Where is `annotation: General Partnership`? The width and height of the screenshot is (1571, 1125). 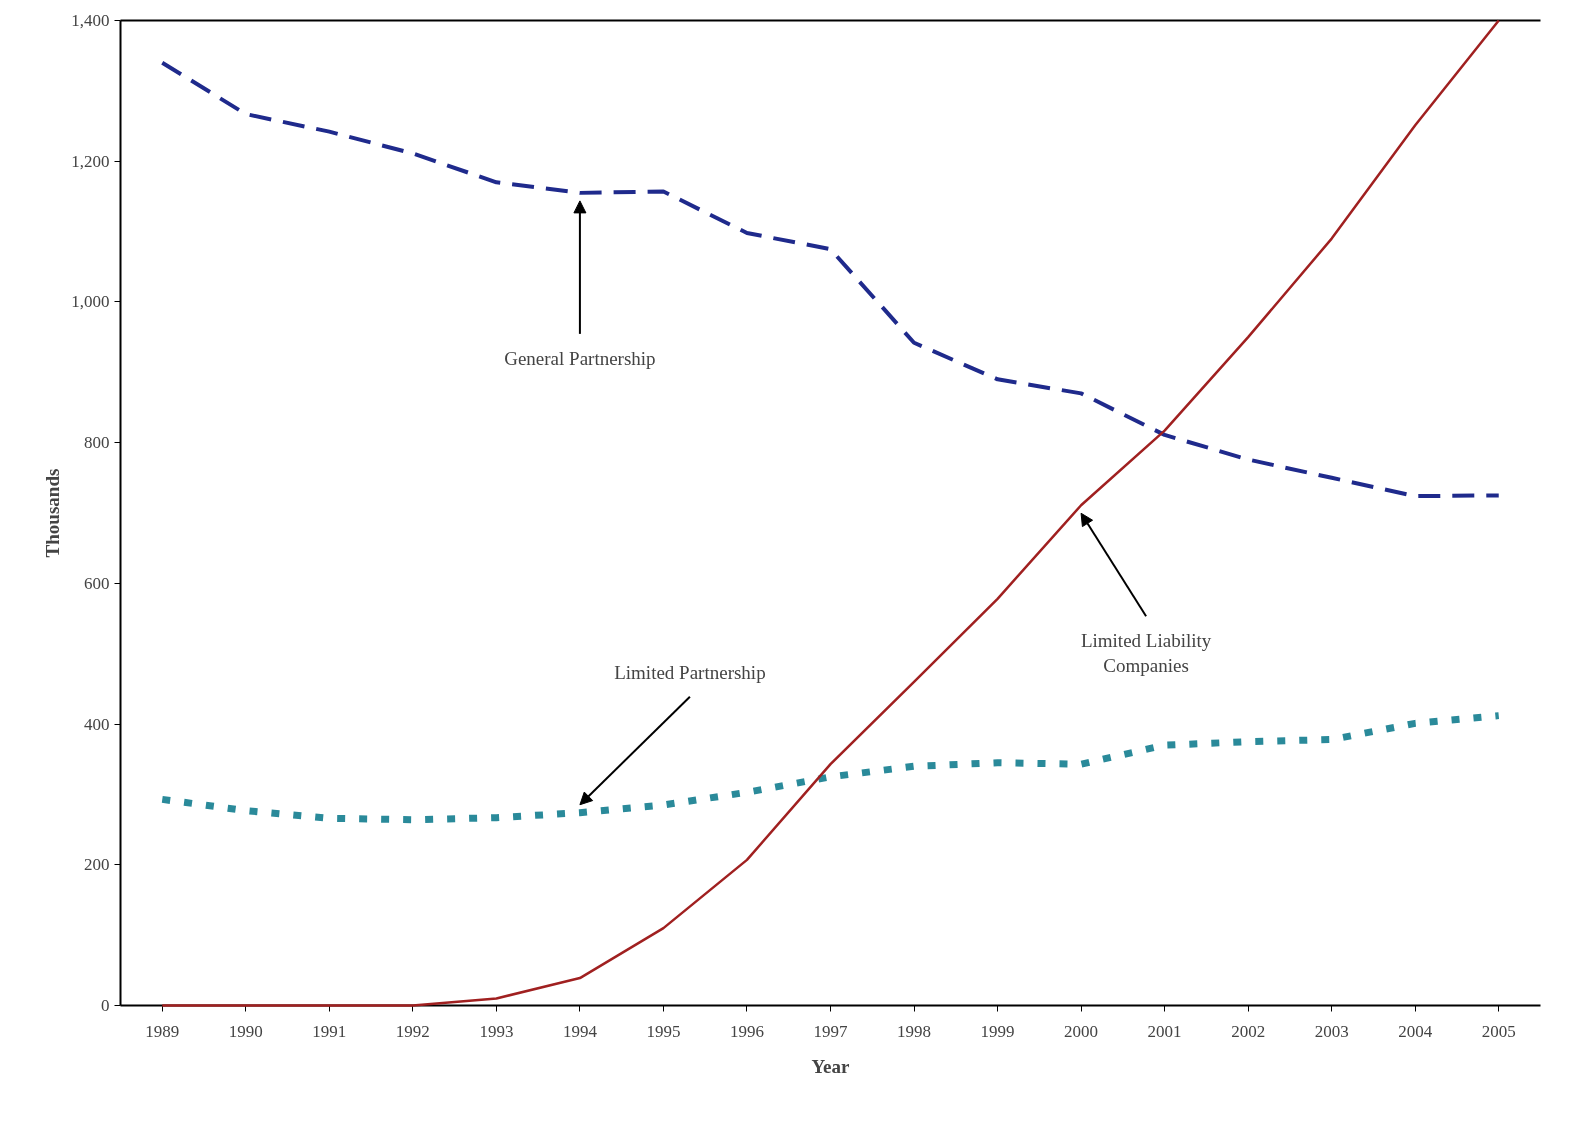 annotation: General Partnership is located at coordinates (580, 358).